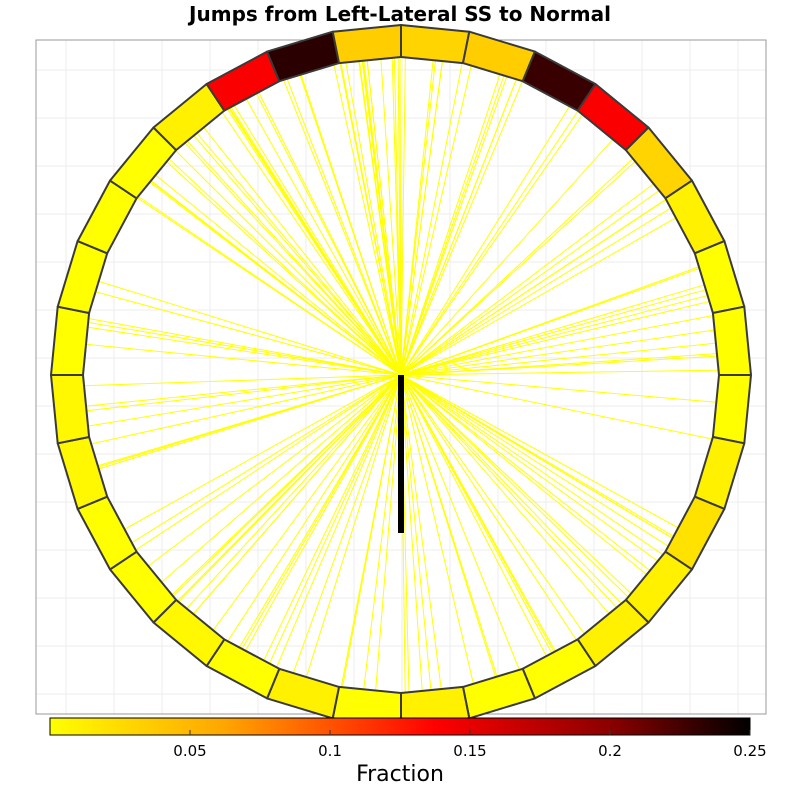 The height and width of the screenshot is (800, 800). What do you see at coordinates (330, 751) in the screenshot?
I see `colorbar-tick-label: 0.1` at bounding box center [330, 751].